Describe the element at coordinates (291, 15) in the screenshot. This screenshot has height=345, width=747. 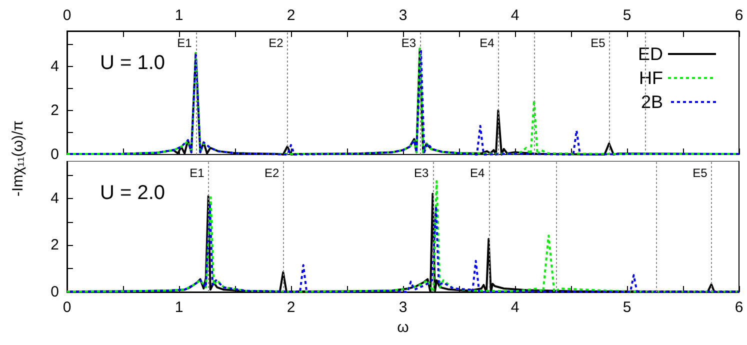
I see `x2-tick-label: 2` at that location.